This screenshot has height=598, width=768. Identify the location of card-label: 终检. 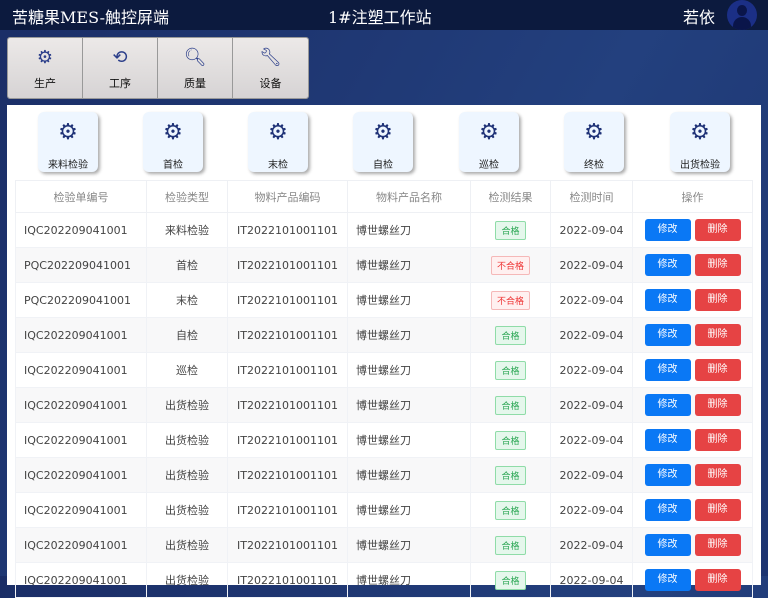
(594, 165).